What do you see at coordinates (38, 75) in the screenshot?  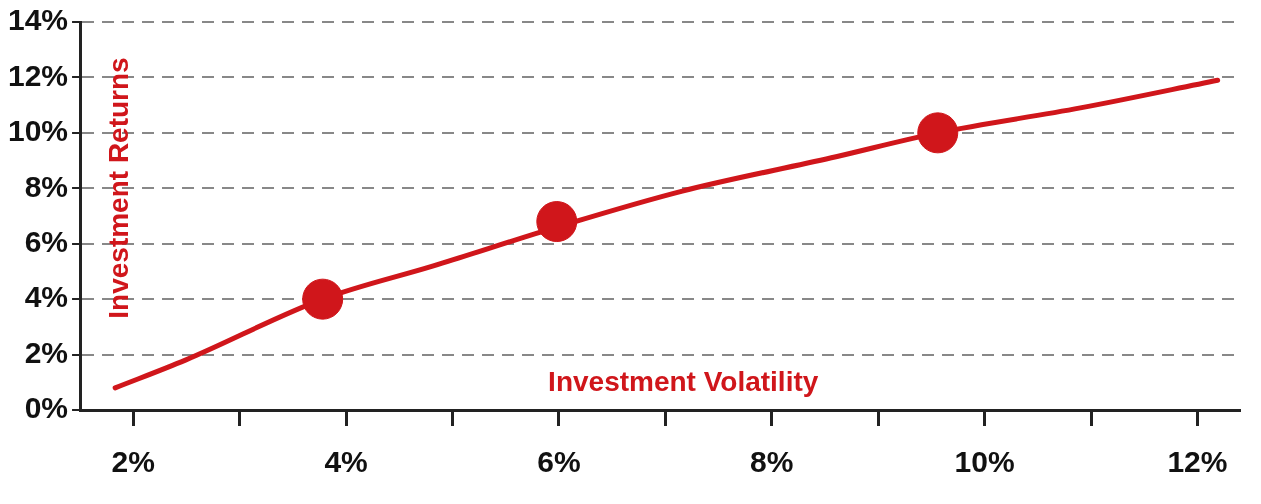 I see `y-tick-label: 12%` at bounding box center [38, 75].